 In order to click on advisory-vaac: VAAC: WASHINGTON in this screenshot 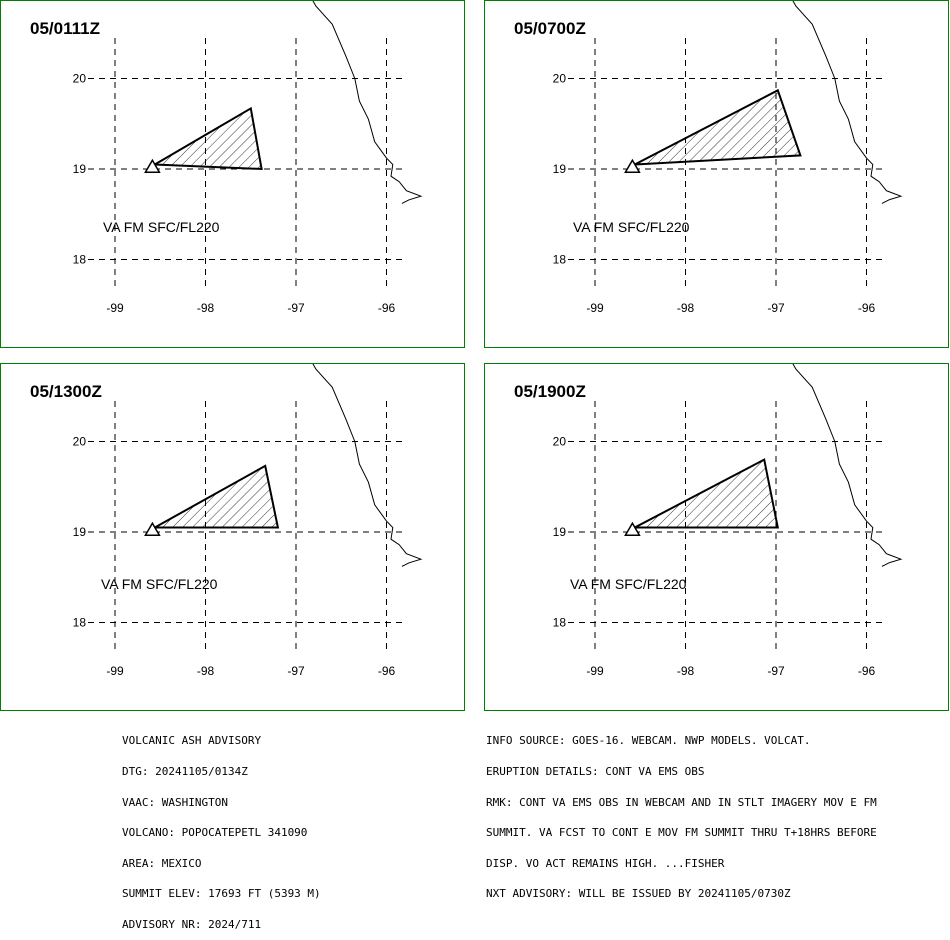, I will do `click(175, 802)`.